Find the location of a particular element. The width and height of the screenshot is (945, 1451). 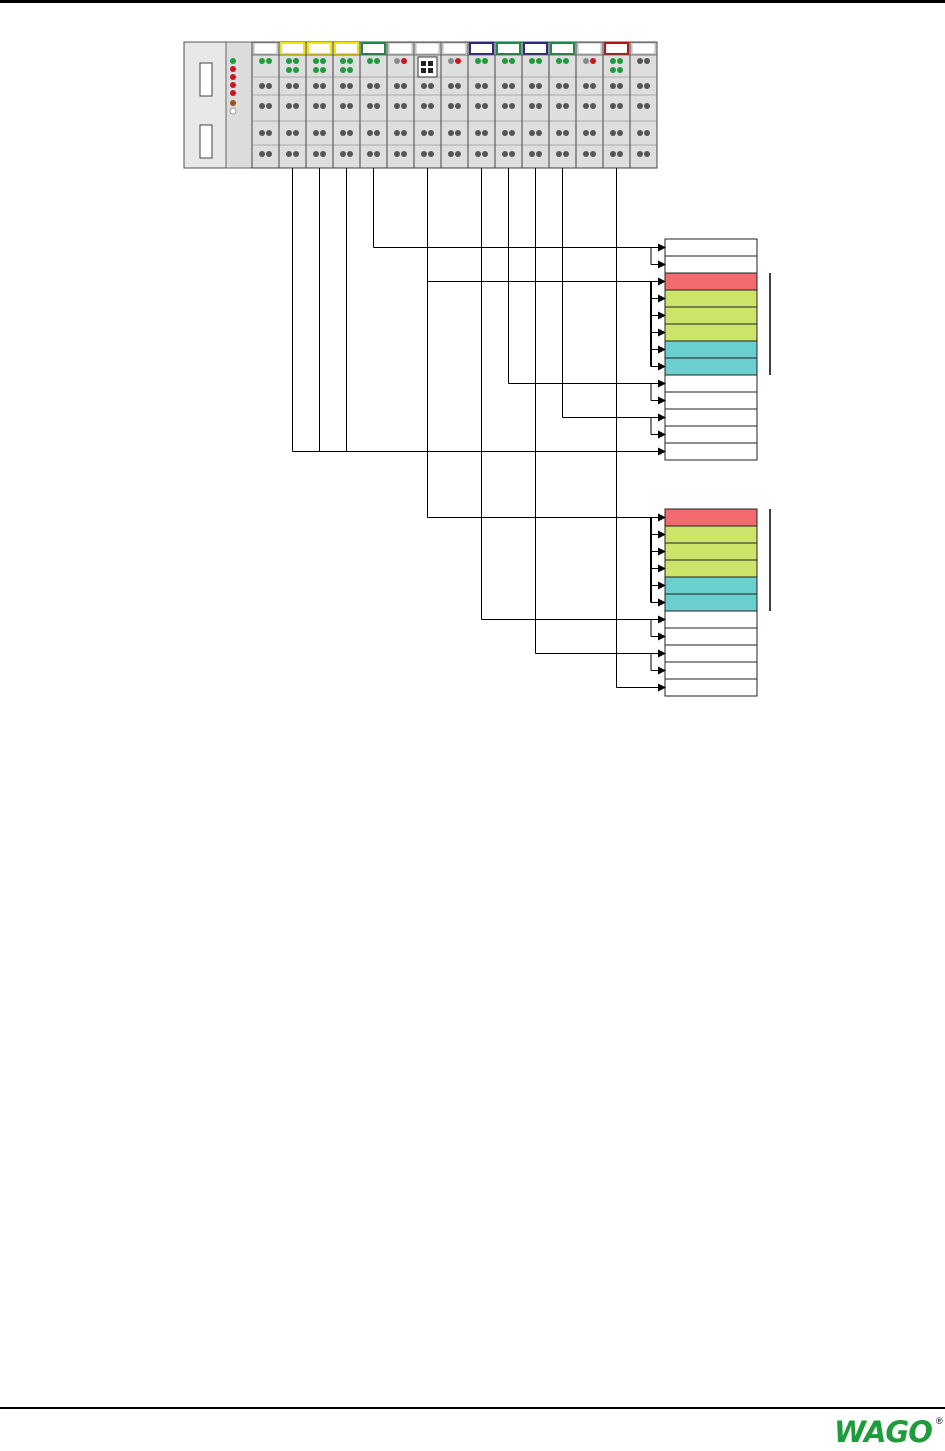

display-window is located at coordinates (427, 67).